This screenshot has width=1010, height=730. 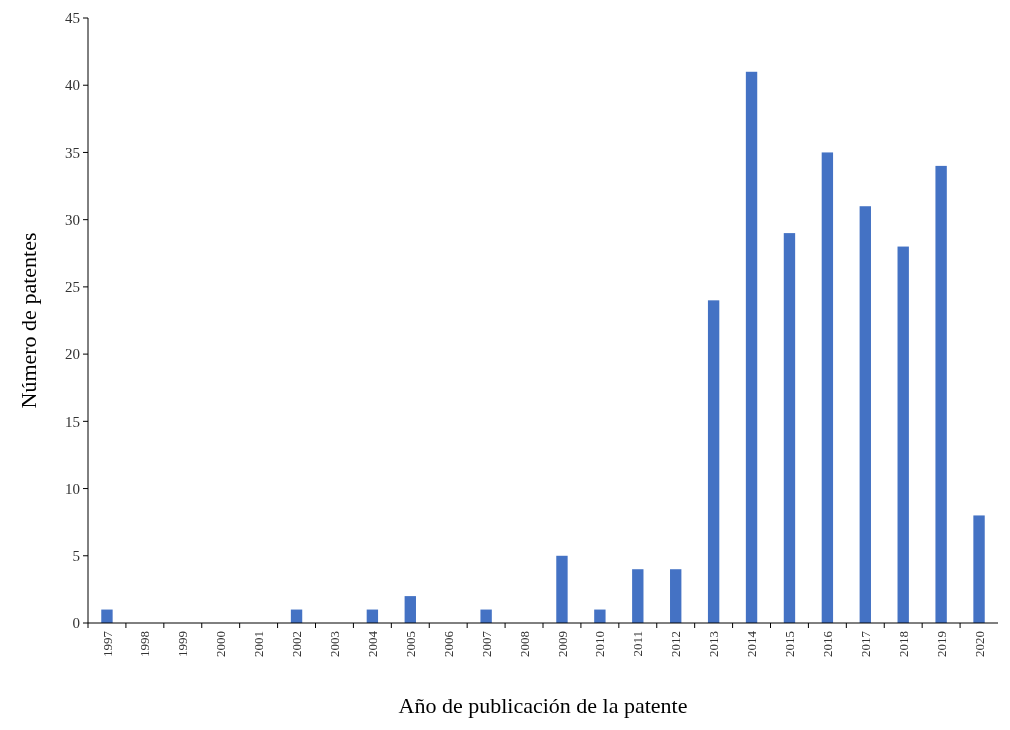 I want to click on x-tick-label: 2016, so click(x=827, y=643).